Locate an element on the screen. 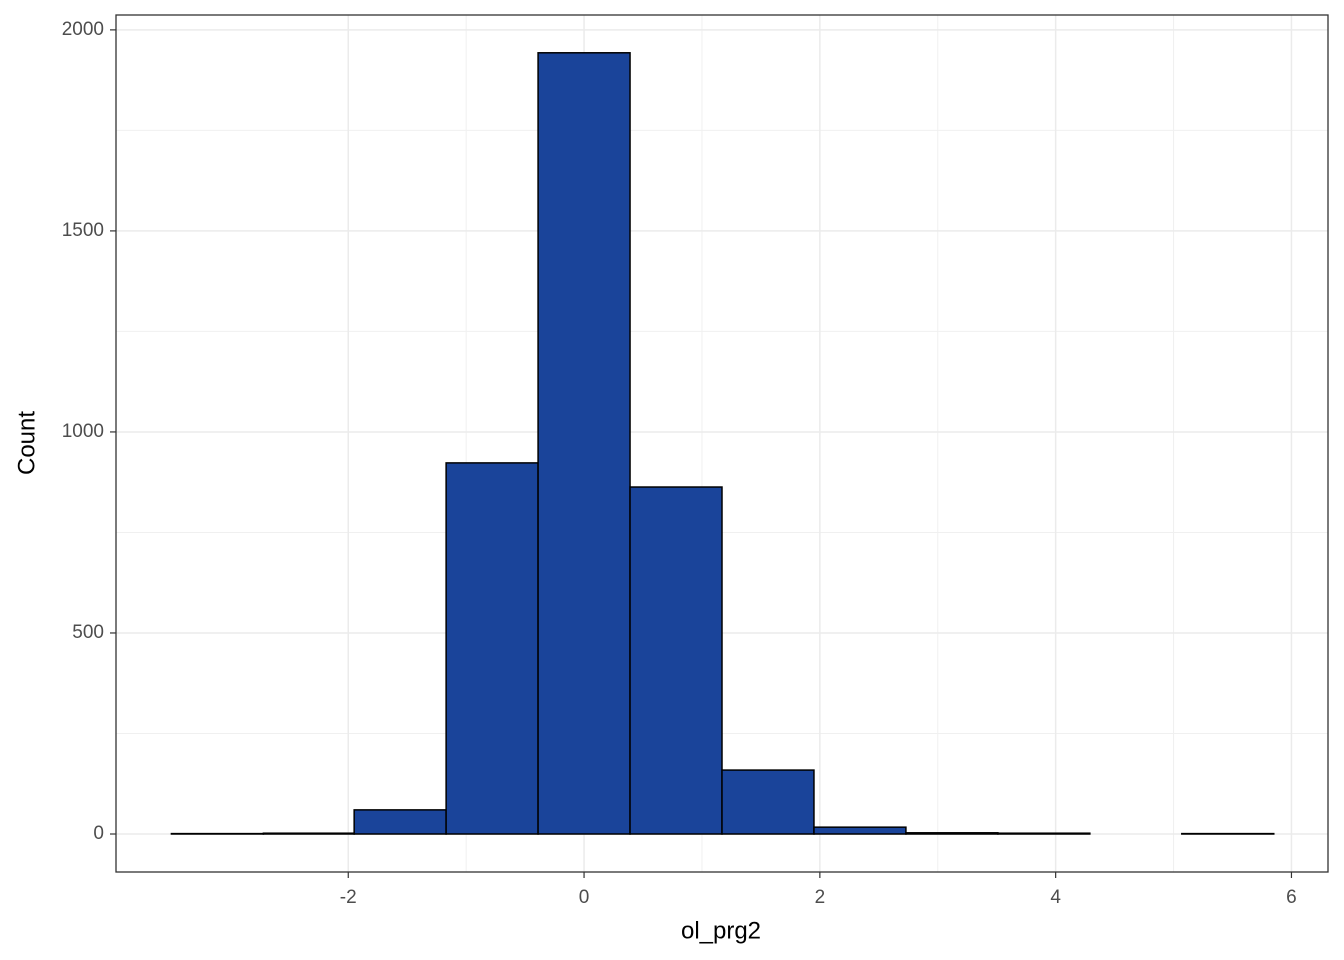  y-tick-label: 0 is located at coordinates (98, 833).